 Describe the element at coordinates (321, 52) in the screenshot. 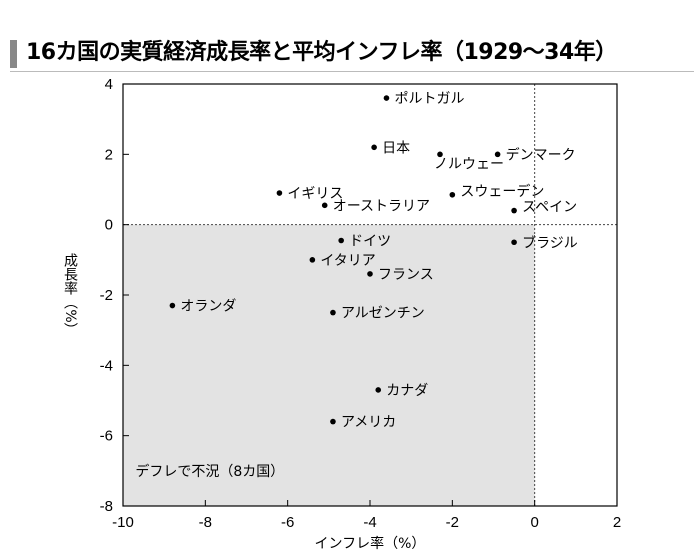

I see `chart-title: 16カ国の実質経済成長率と平均インフレ率（1929〜34年）` at that location.